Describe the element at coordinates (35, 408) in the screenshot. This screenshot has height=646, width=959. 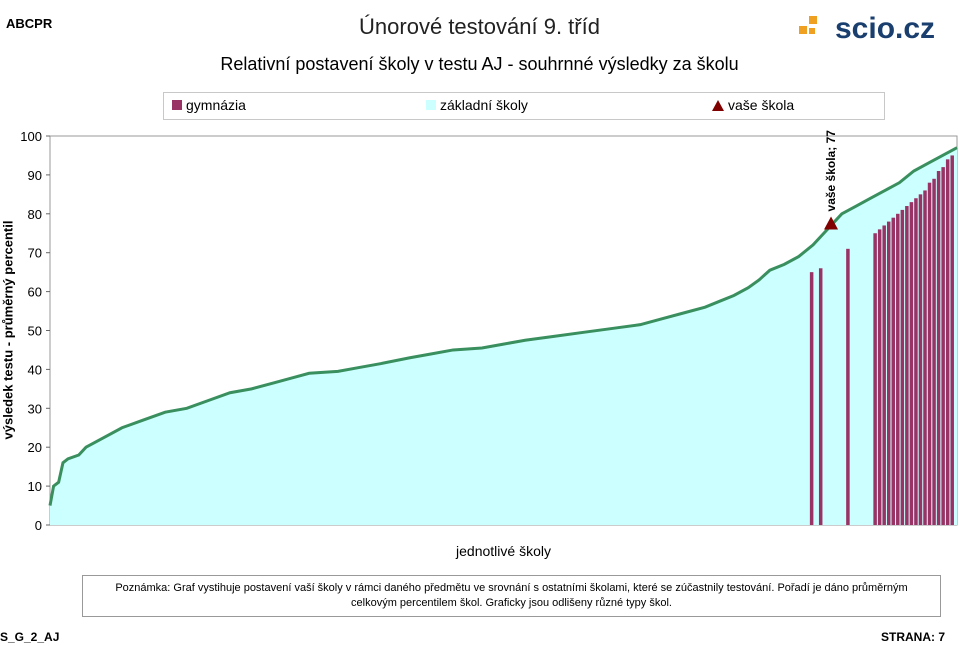
I see `y-tick-label: 30` at that location.